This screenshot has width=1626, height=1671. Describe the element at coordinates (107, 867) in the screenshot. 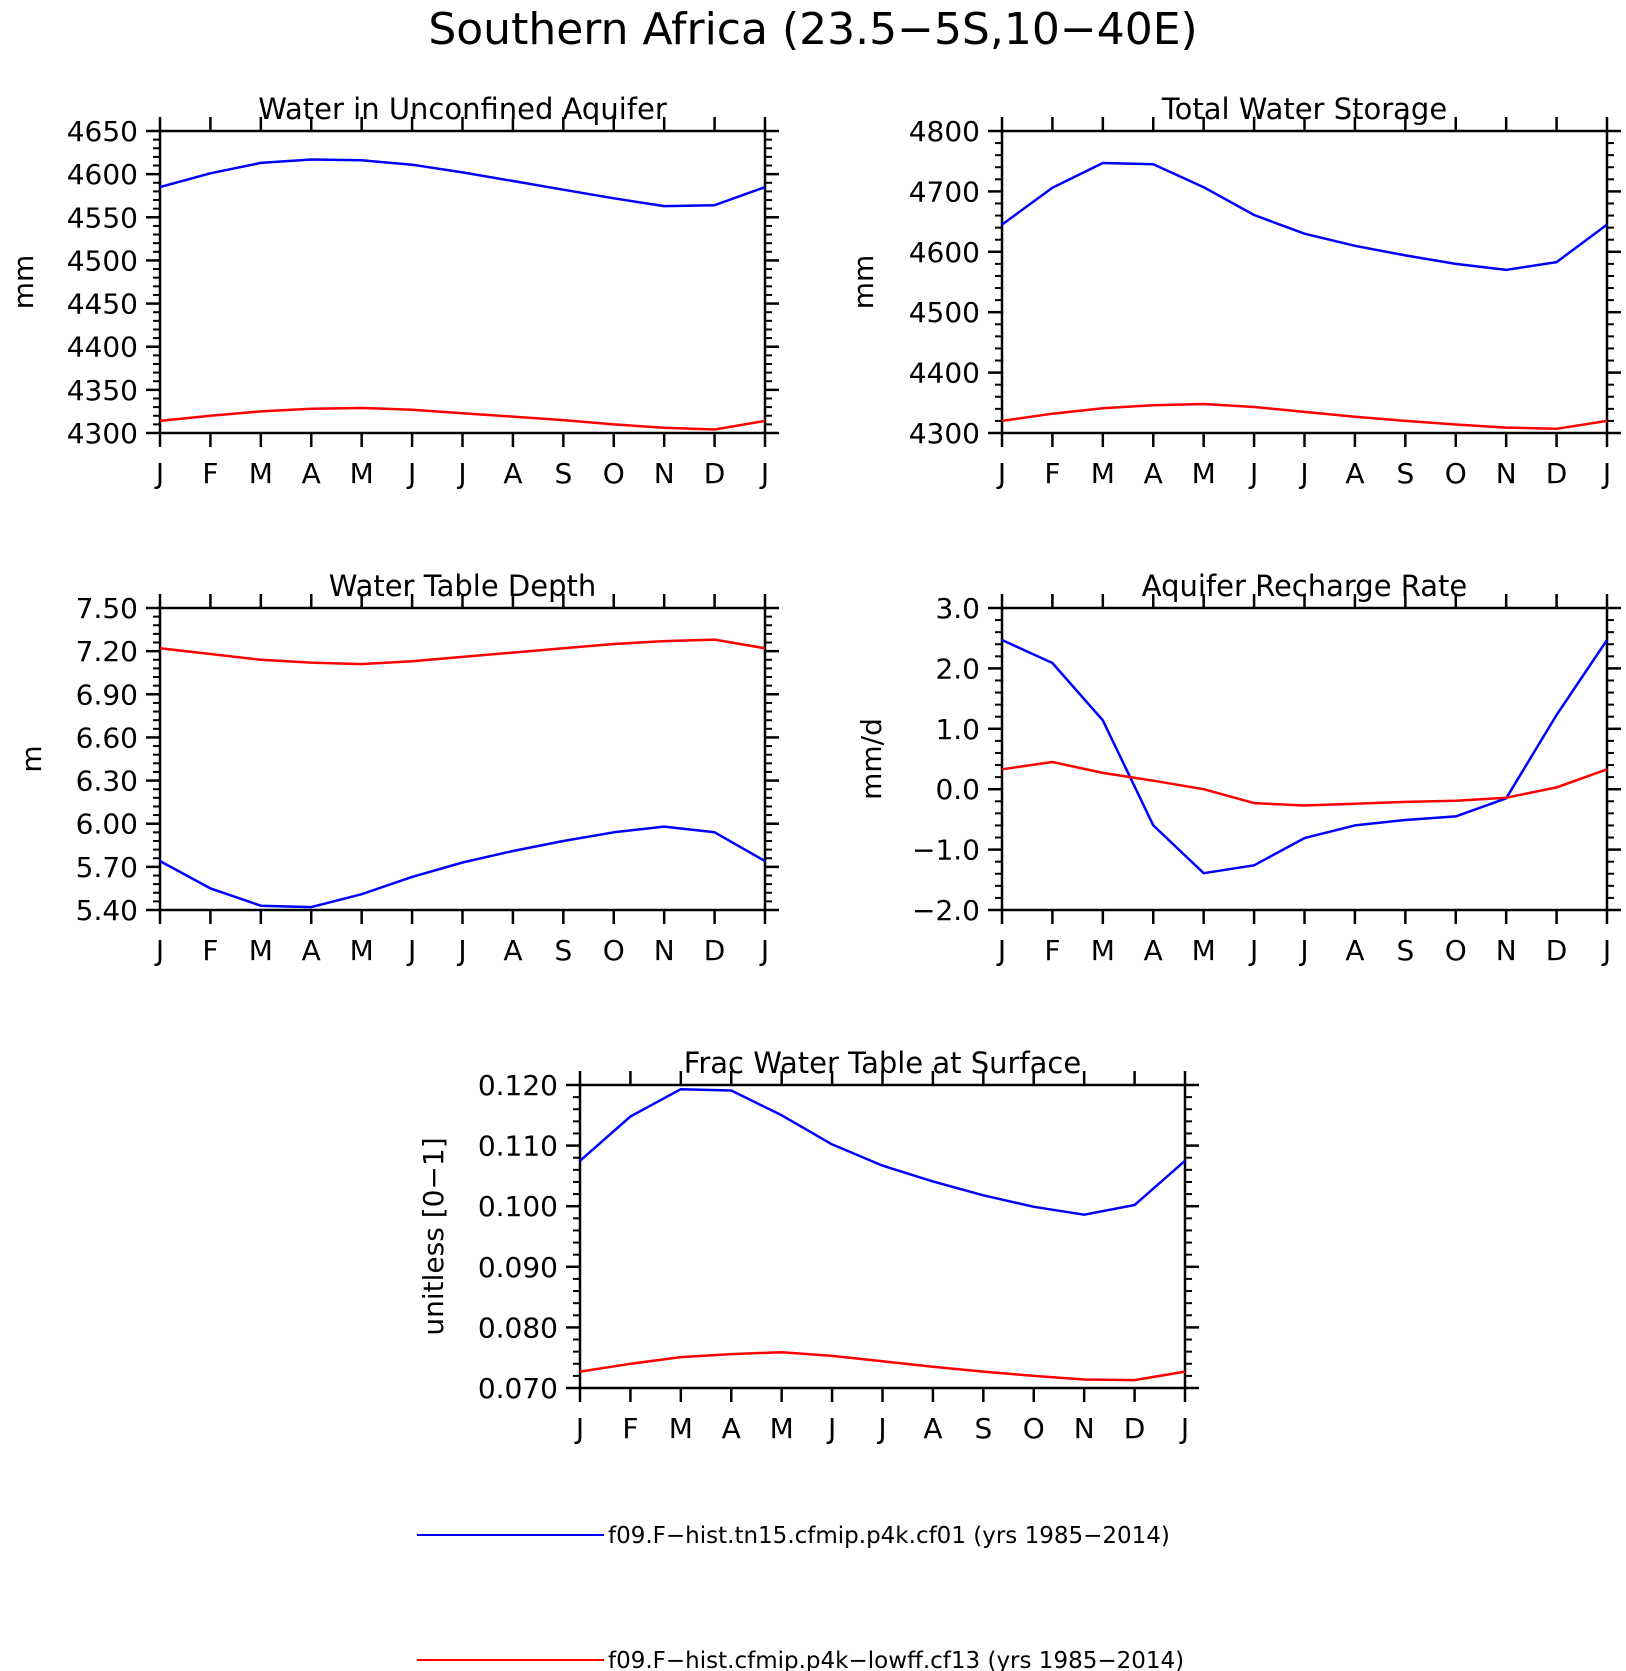

I see `y-tick-label: 5.70` at that location.